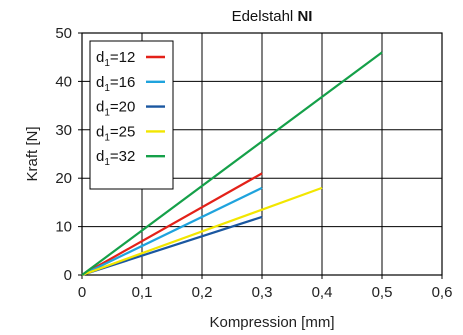 This screenshot has width=463, height=335. I want to click on y-tick-label: 10, so click(63, 227).